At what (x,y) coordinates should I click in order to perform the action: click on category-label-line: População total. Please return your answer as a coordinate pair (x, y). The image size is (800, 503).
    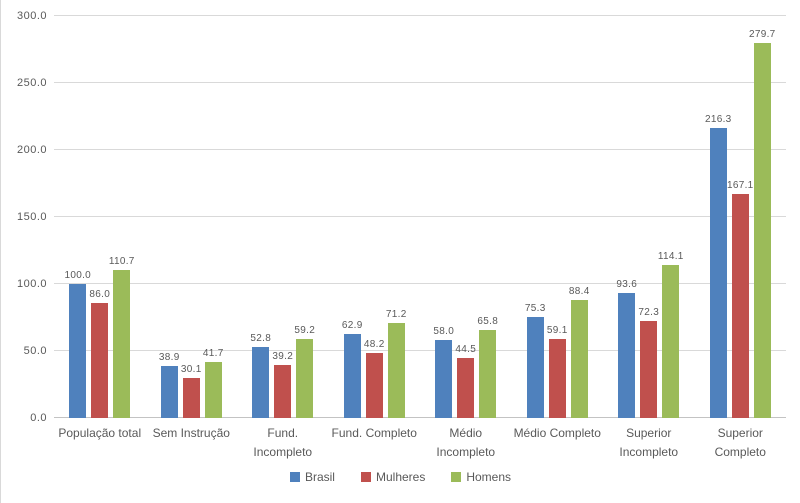
    Looking at the image, I should click on (100, 433).